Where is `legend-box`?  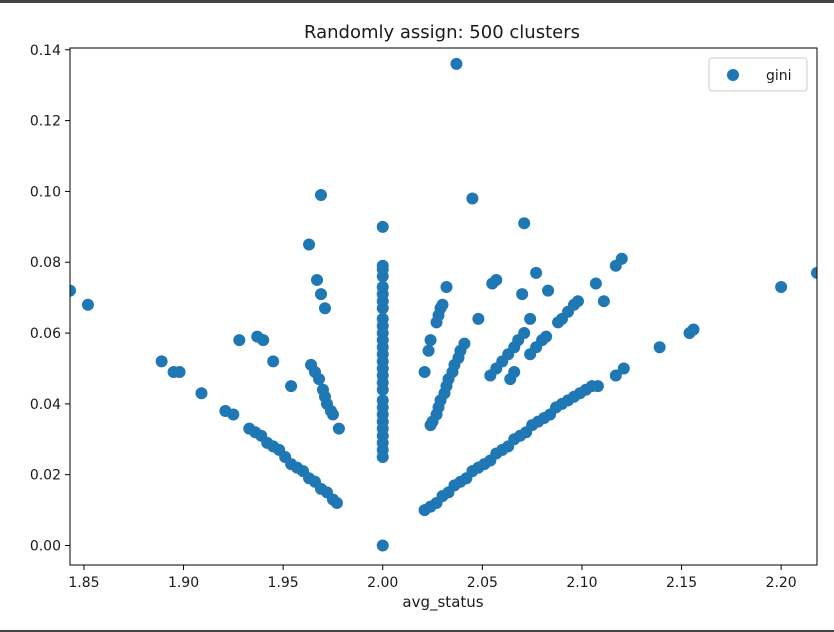 legend-box is located at coordinates (758, 74).